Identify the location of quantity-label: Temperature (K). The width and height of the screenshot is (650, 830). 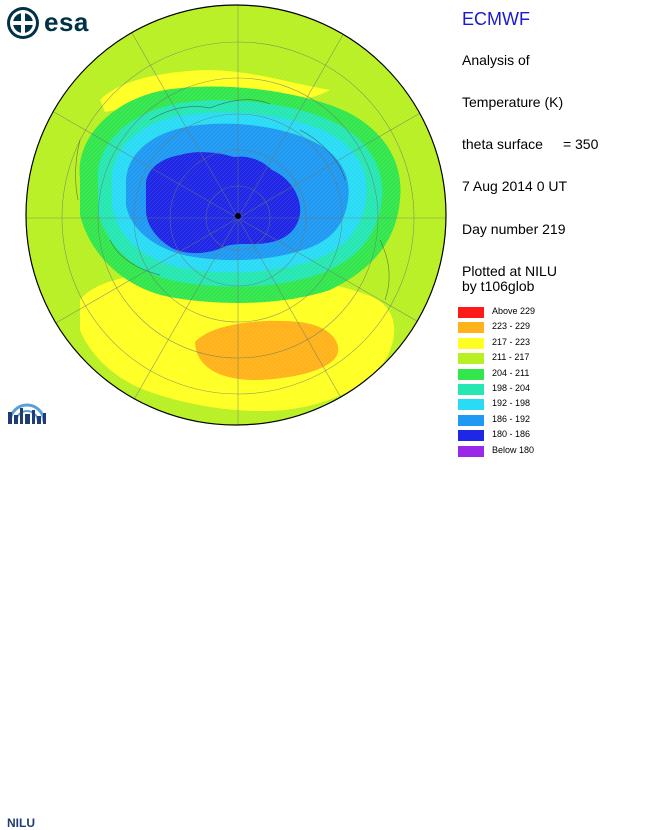
(513, 102).